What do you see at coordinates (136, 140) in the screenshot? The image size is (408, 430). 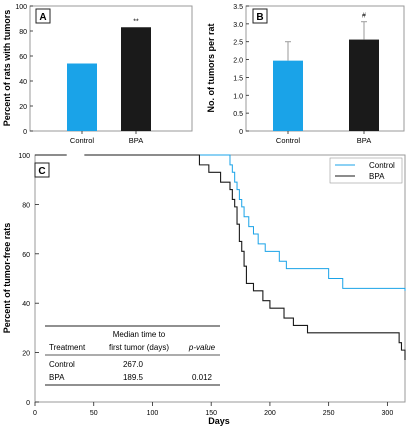 I see `a-xtick-label-bpa: BPA` at bounding box center [136, 140].